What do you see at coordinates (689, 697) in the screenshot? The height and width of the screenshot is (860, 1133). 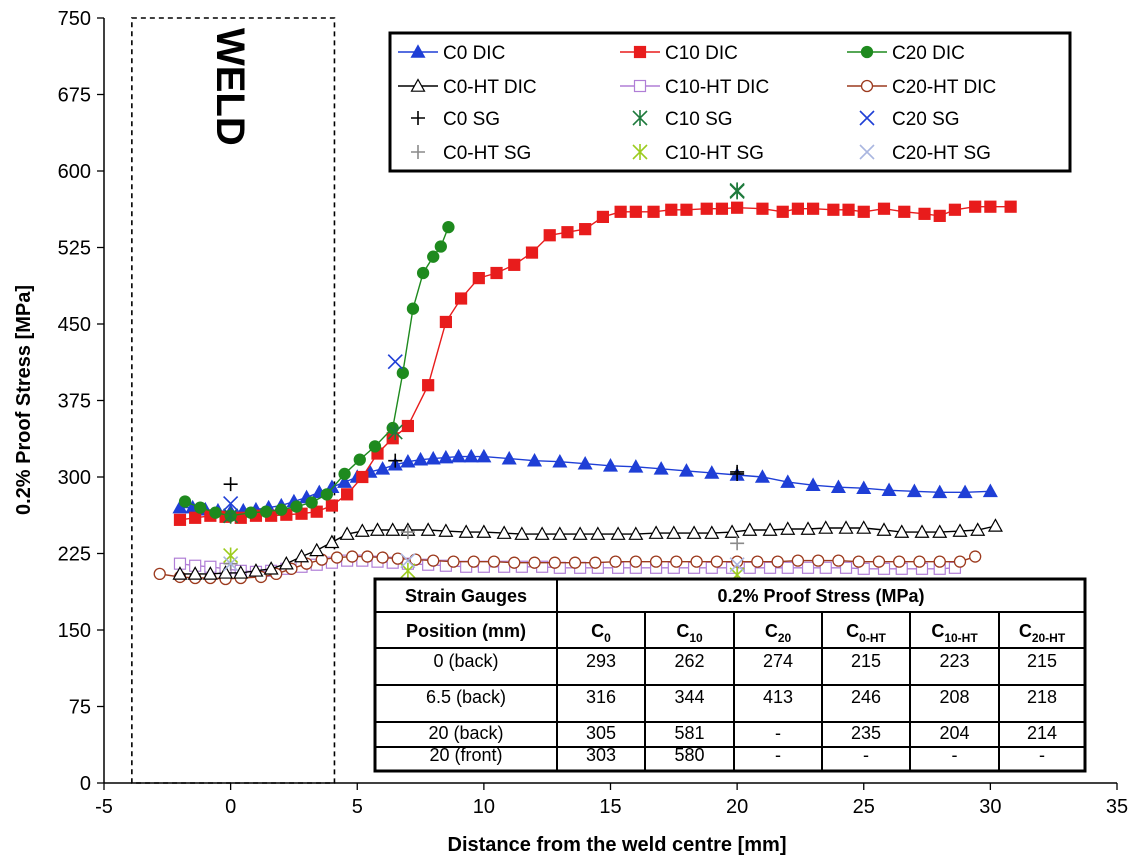 I see `table-cell: 344` at bounding box center [689, 697].